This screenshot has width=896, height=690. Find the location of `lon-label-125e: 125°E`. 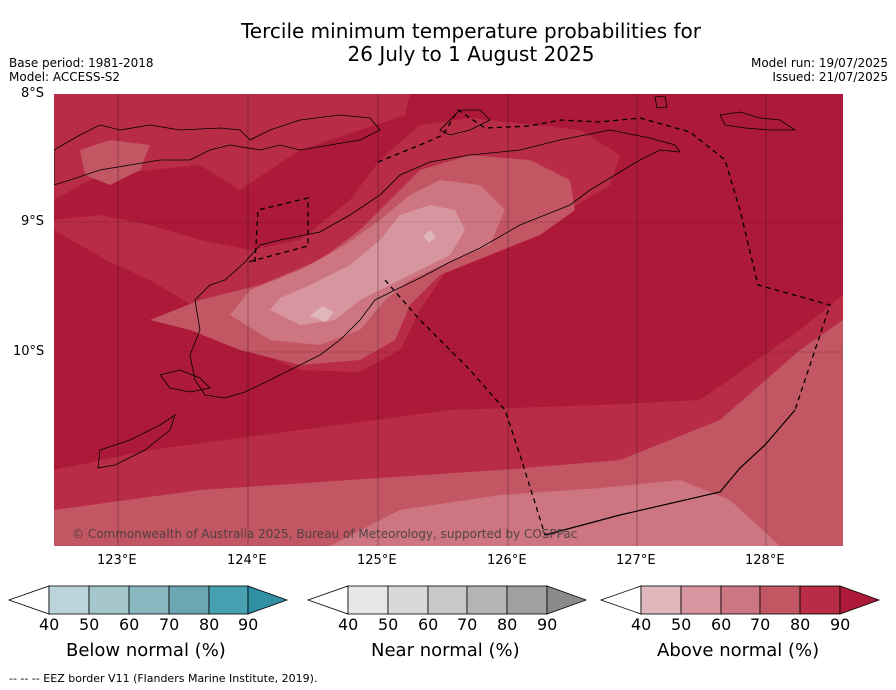

lon-label-125e: 125°E is located at coordinates (377, 560).